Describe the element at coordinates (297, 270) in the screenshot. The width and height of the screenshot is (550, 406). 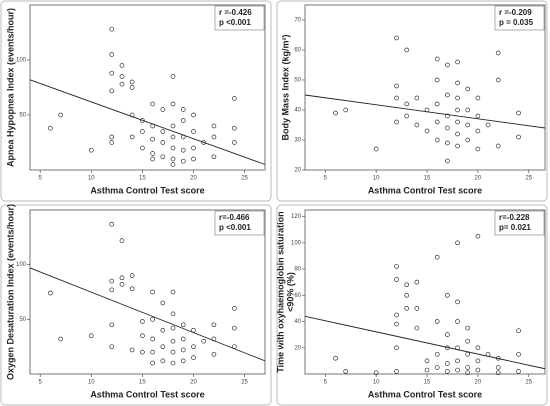
I see `y-tick-label: 80` at that location.